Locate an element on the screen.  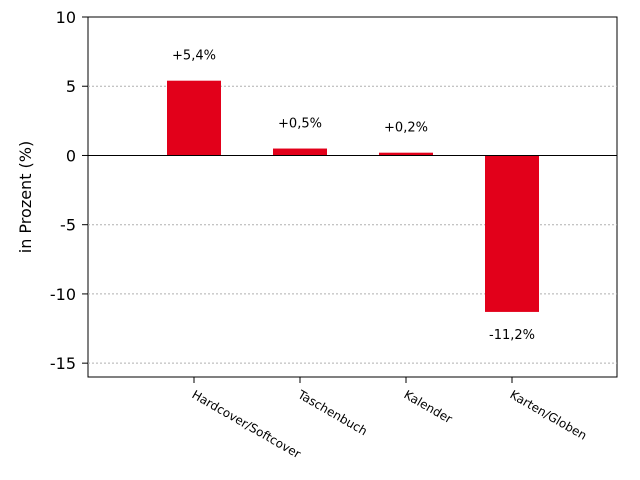
data-label: +5,4% is located at coordinates (194, 56).